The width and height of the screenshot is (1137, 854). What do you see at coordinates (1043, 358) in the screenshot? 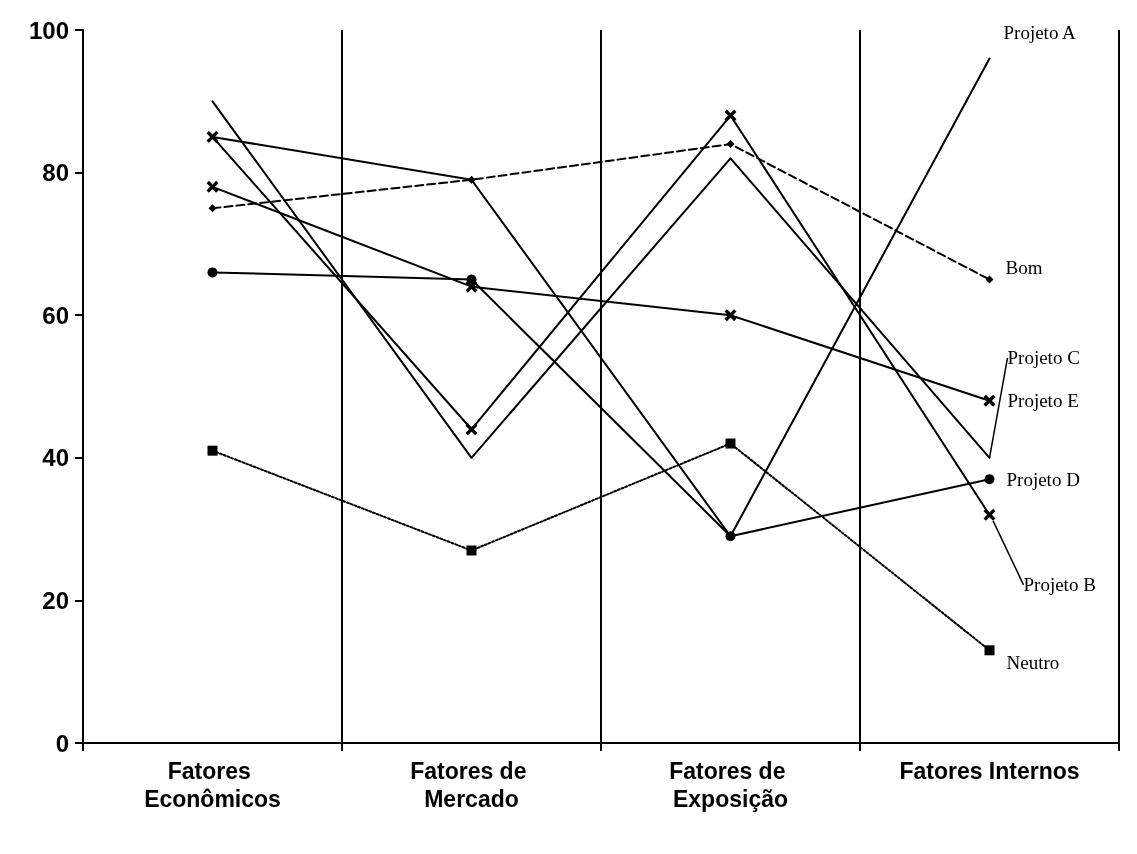
I see `text: Projeto C` at bounding box center [1043, 358].